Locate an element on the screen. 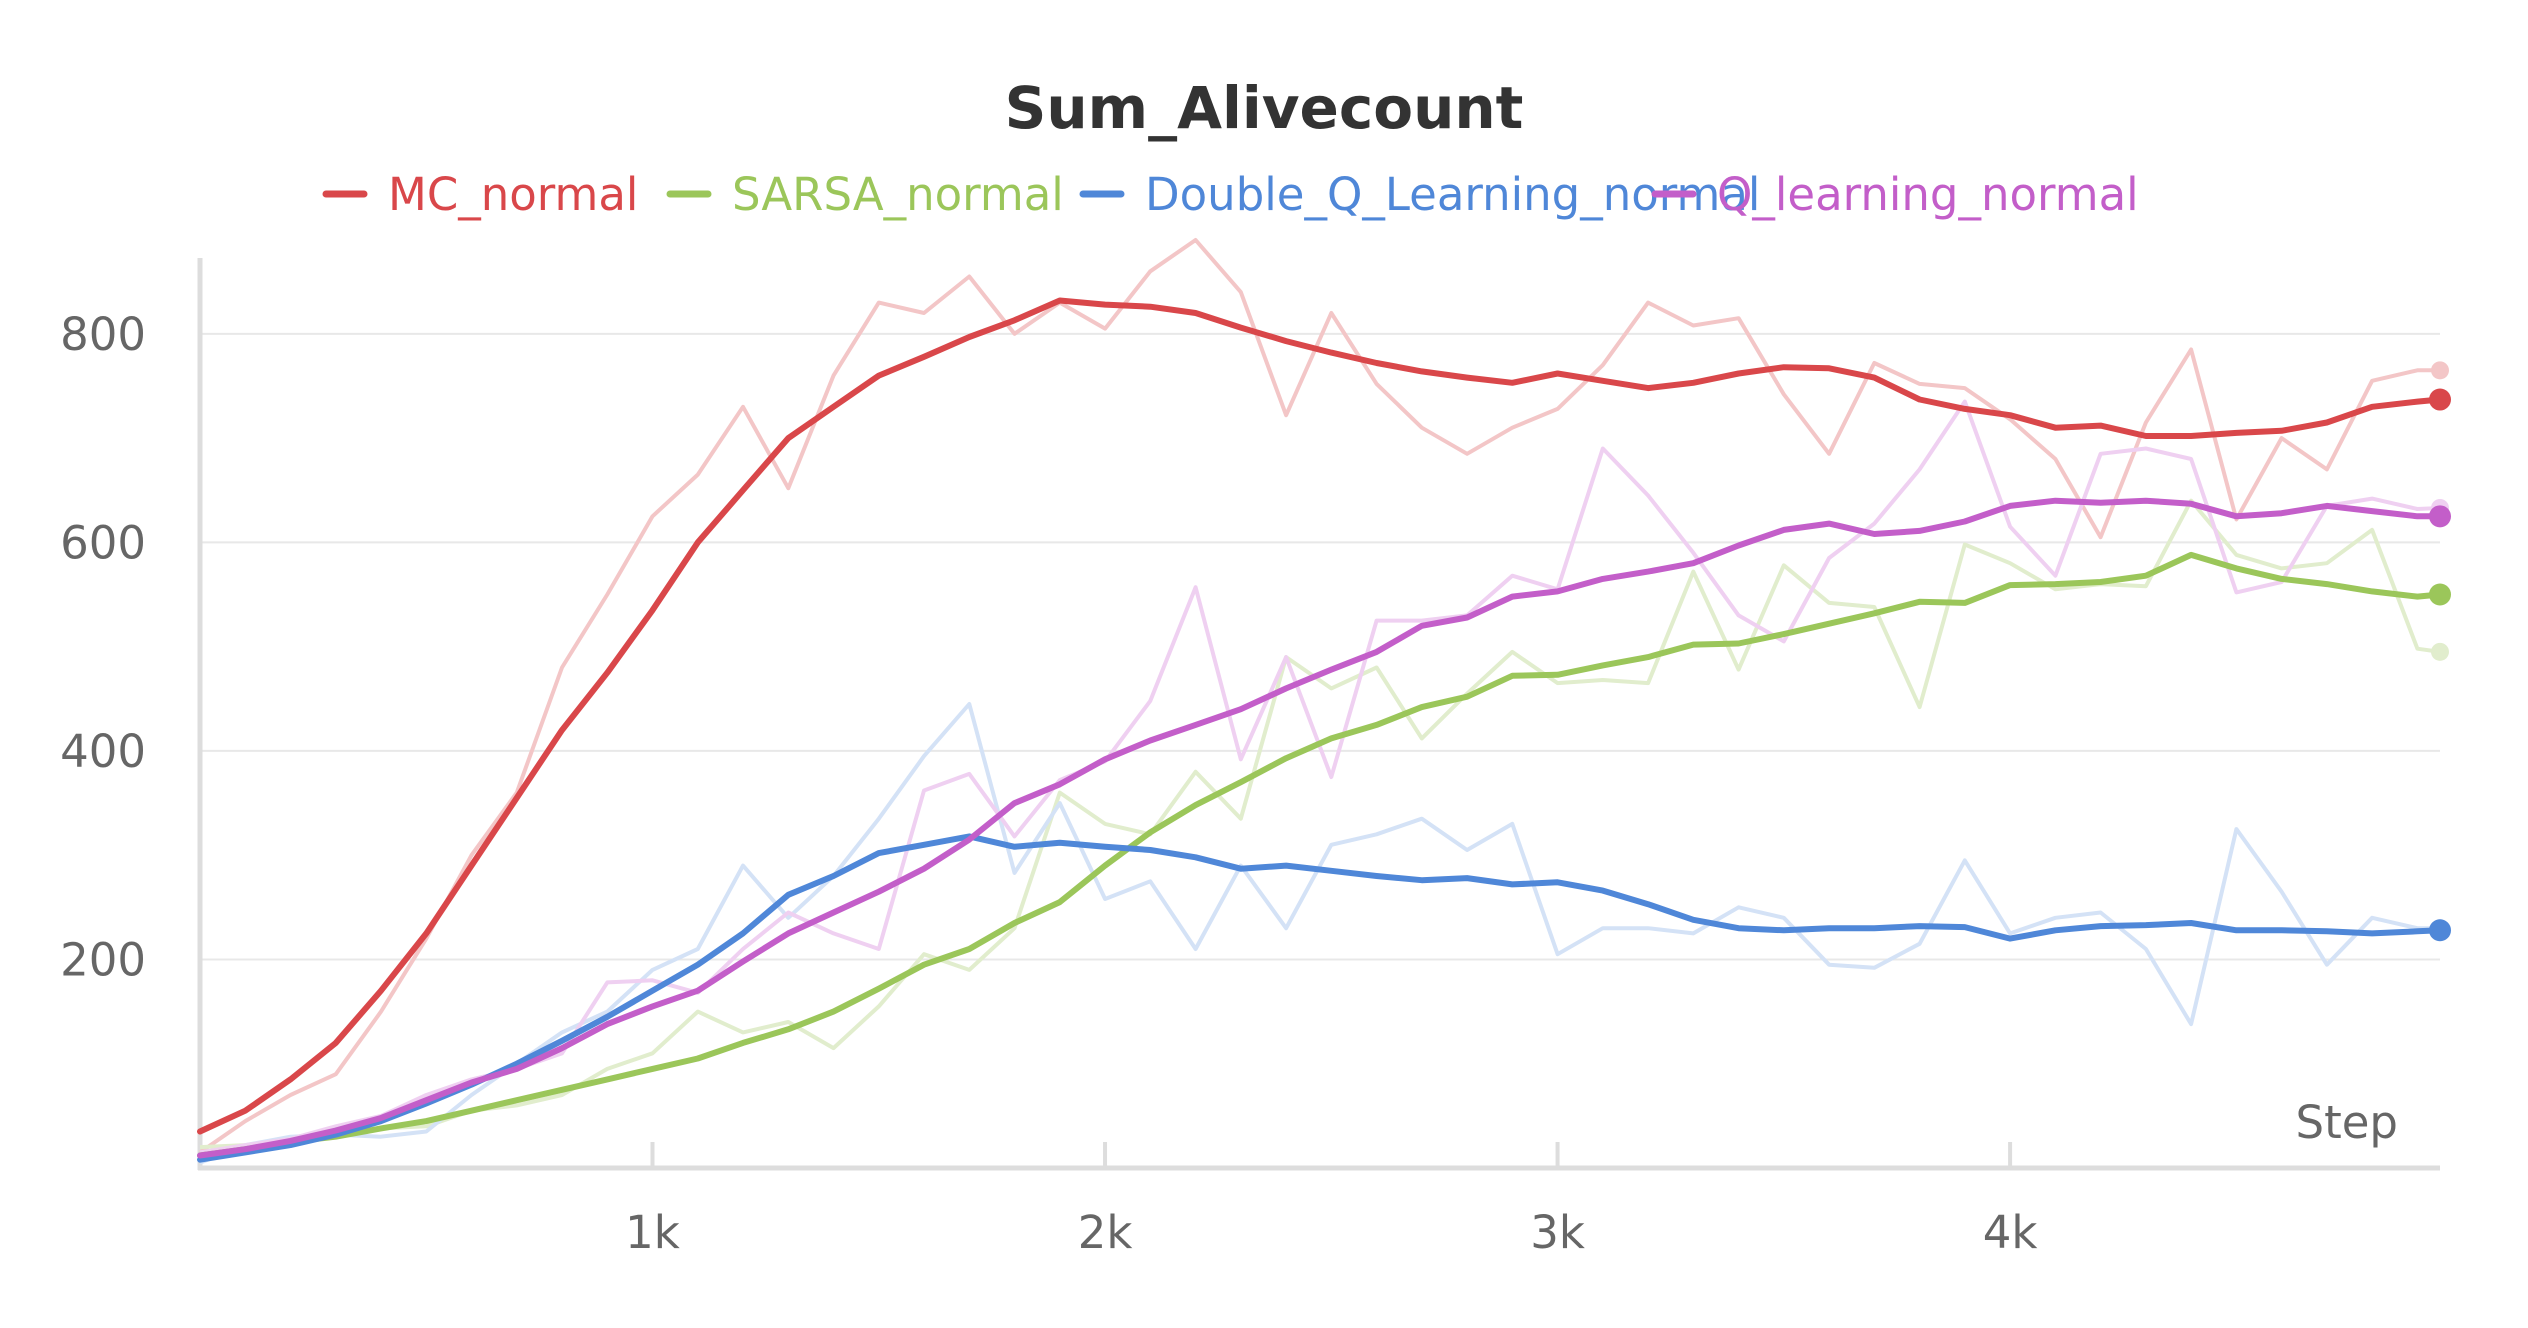 The image size is (2528, 1328). y-tick-label: 200 is located at coordinates (103, 959).